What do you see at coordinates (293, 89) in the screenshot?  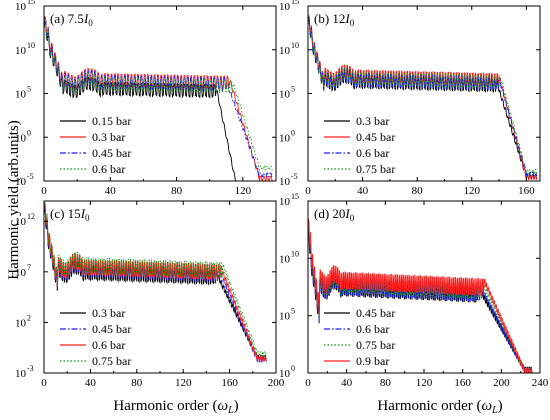 I see `y-tick-exp-b-2: 5` at bounding box center [293, 89].